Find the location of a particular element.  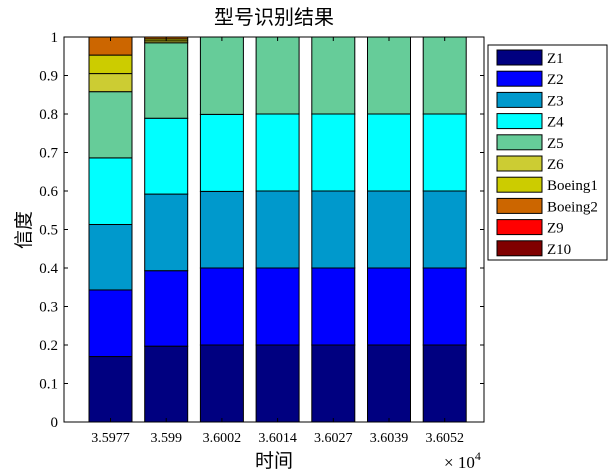

legend-label: Z3 is located at coordinates (555, 101).